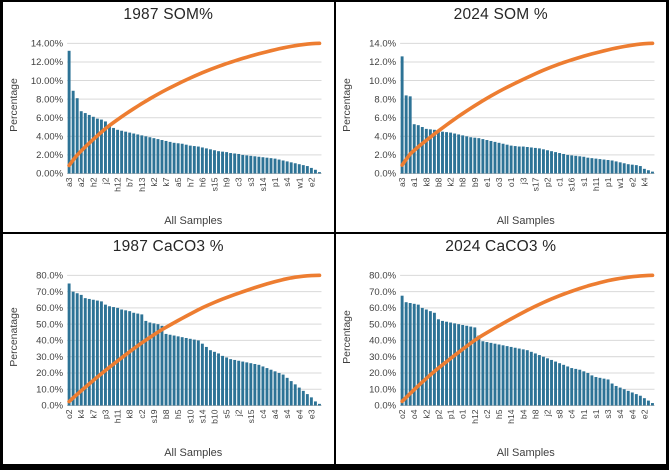 The width and height of the screenshot is (669, 470). What do you see at coordinates (450, 414) in the screenshot?
I see `svg-text: p1` at bounding box center [450, 414].